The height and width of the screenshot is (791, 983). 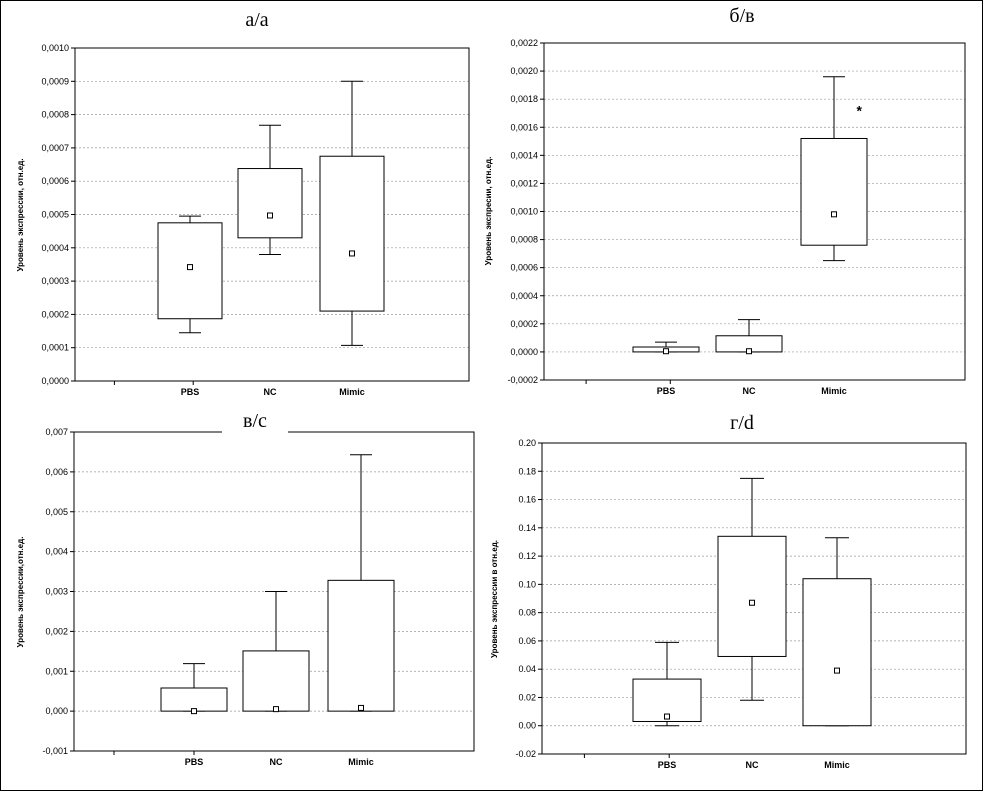 I want to click on y-tick-label: 0,0014, so click(x=524, y=155).